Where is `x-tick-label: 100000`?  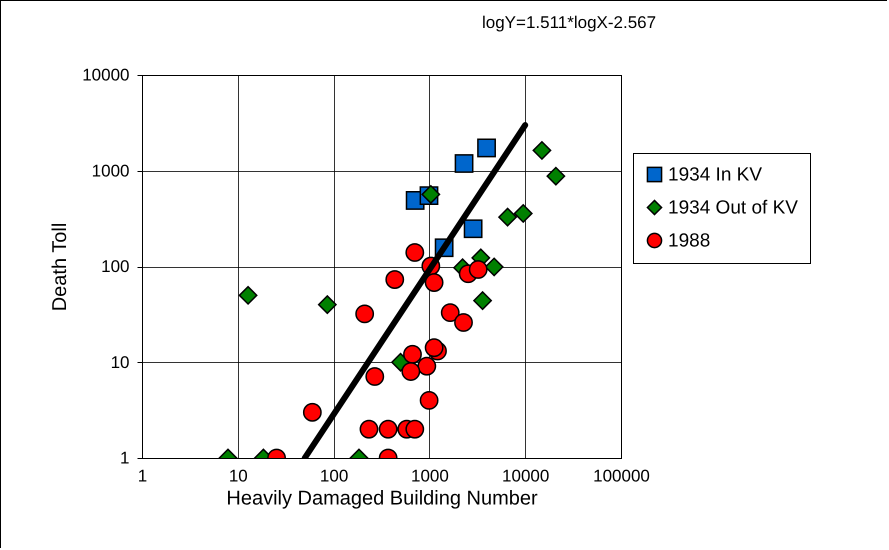
x-tick-label: 100000 is located at coordinates (621, 476).